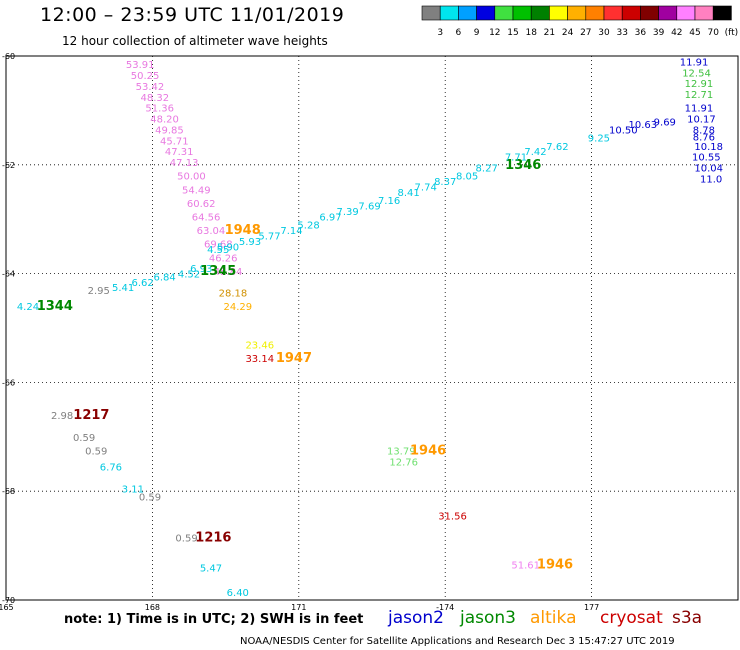 The width and height of the screenshot is (740, 650). I want to click on swh-value-label: 45.84, so click(228, 272).